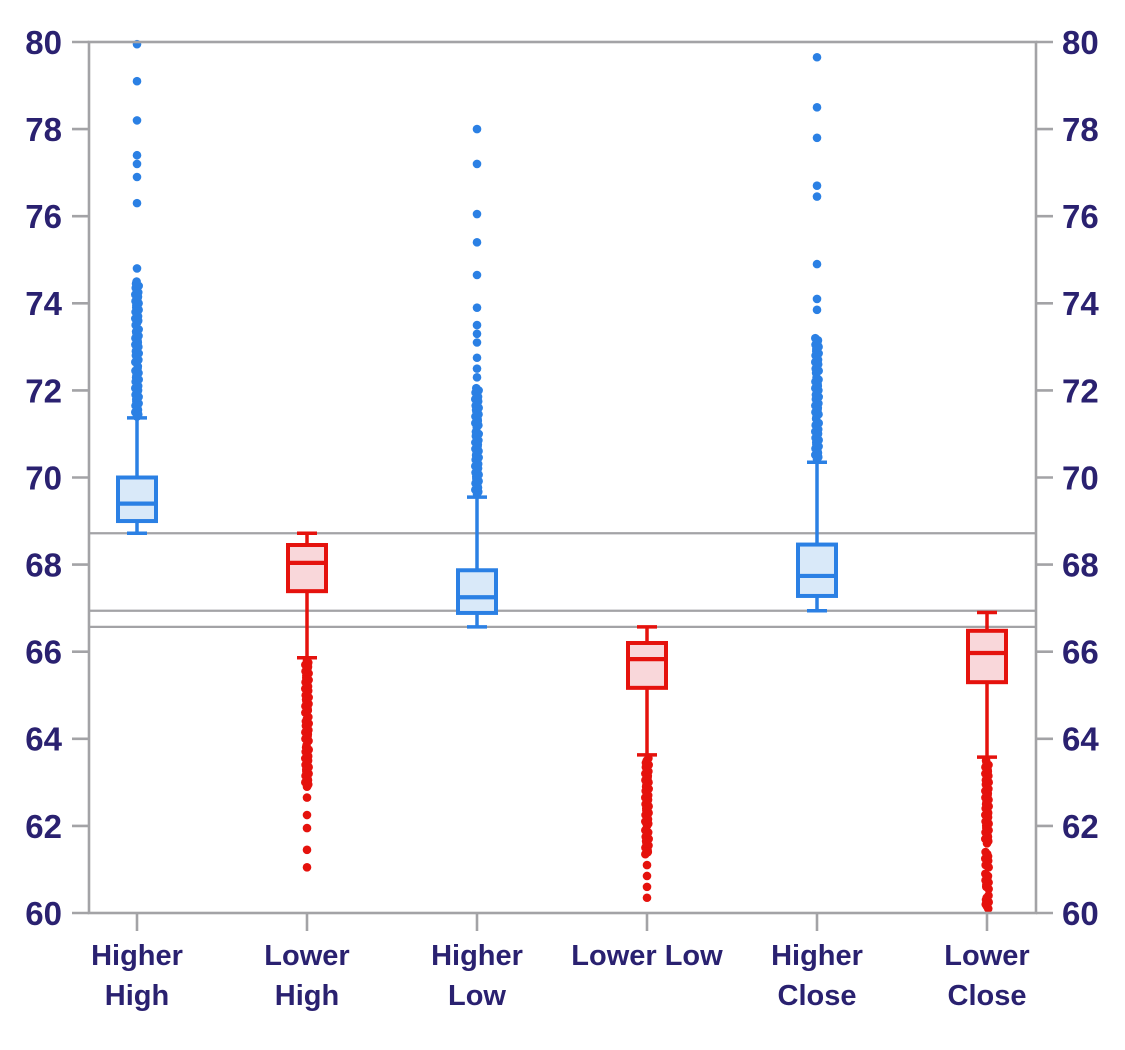 This screenshot has height=1050, width=1125. Describe the element at coordinates (1080, 652) in the screenshot. I see `y-tick-label-right: 66` at that location.